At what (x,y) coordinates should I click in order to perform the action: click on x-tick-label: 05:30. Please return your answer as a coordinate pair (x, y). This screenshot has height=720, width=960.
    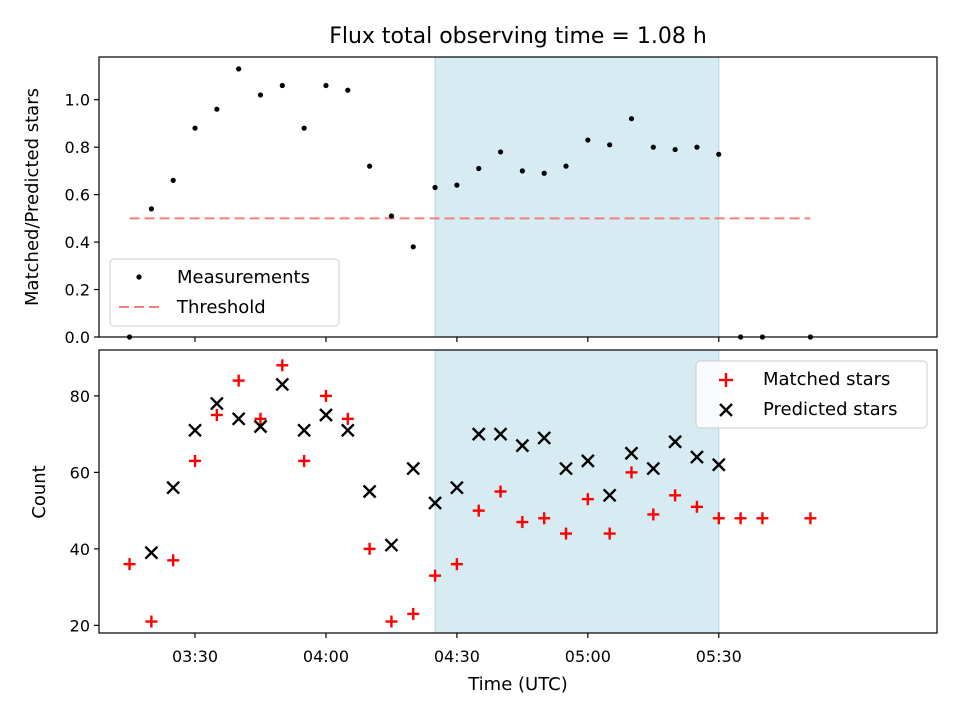
    Looking at the image, I should click on (719, 656).